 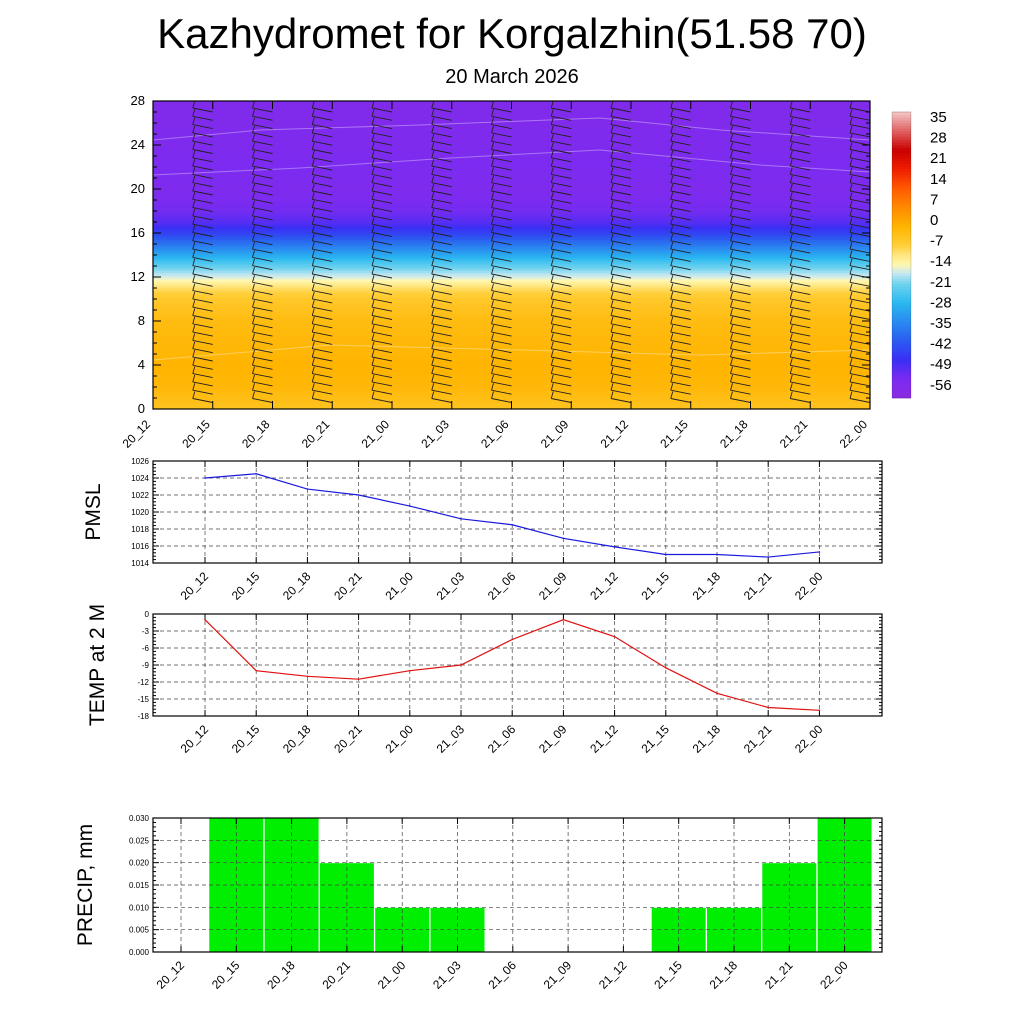 I want to click on ytick-label: -18, so click(x=143, y=716).